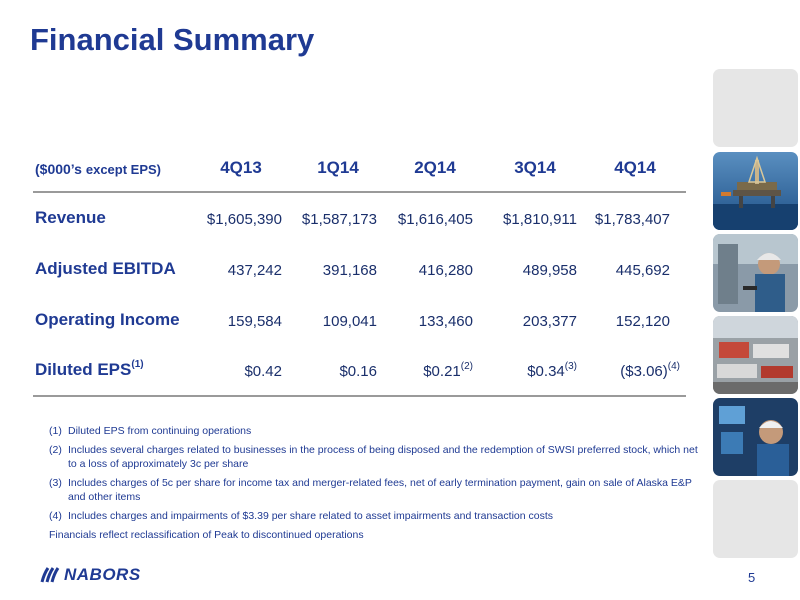  Describe the element at coordinates (241, 167) in the screenshot. I see `column-header: 4Q13` at that location.